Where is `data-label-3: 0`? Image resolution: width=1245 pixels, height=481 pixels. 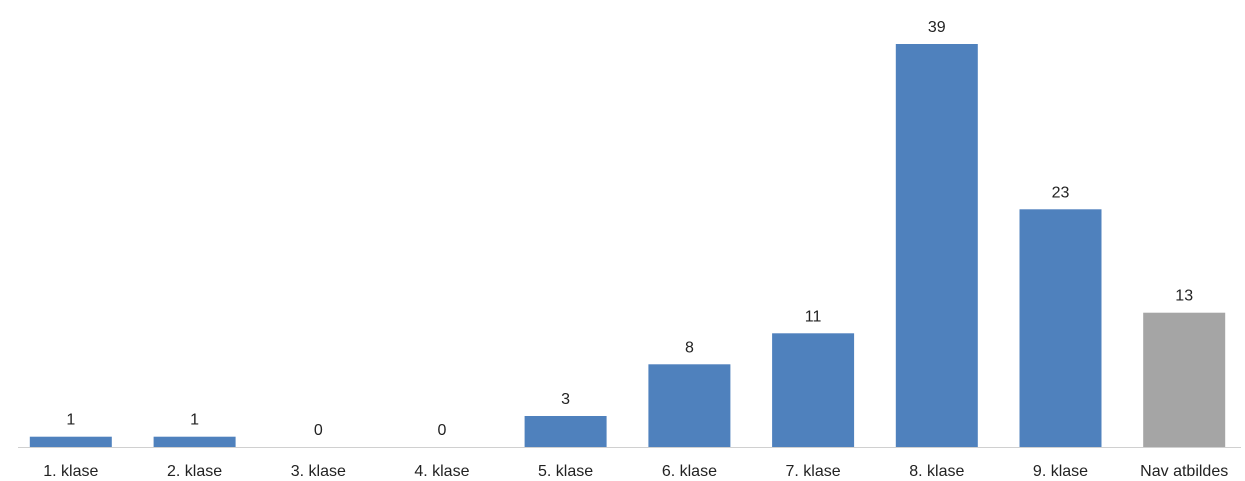
data-label-3: 0 is located at coordinates (318, 430).